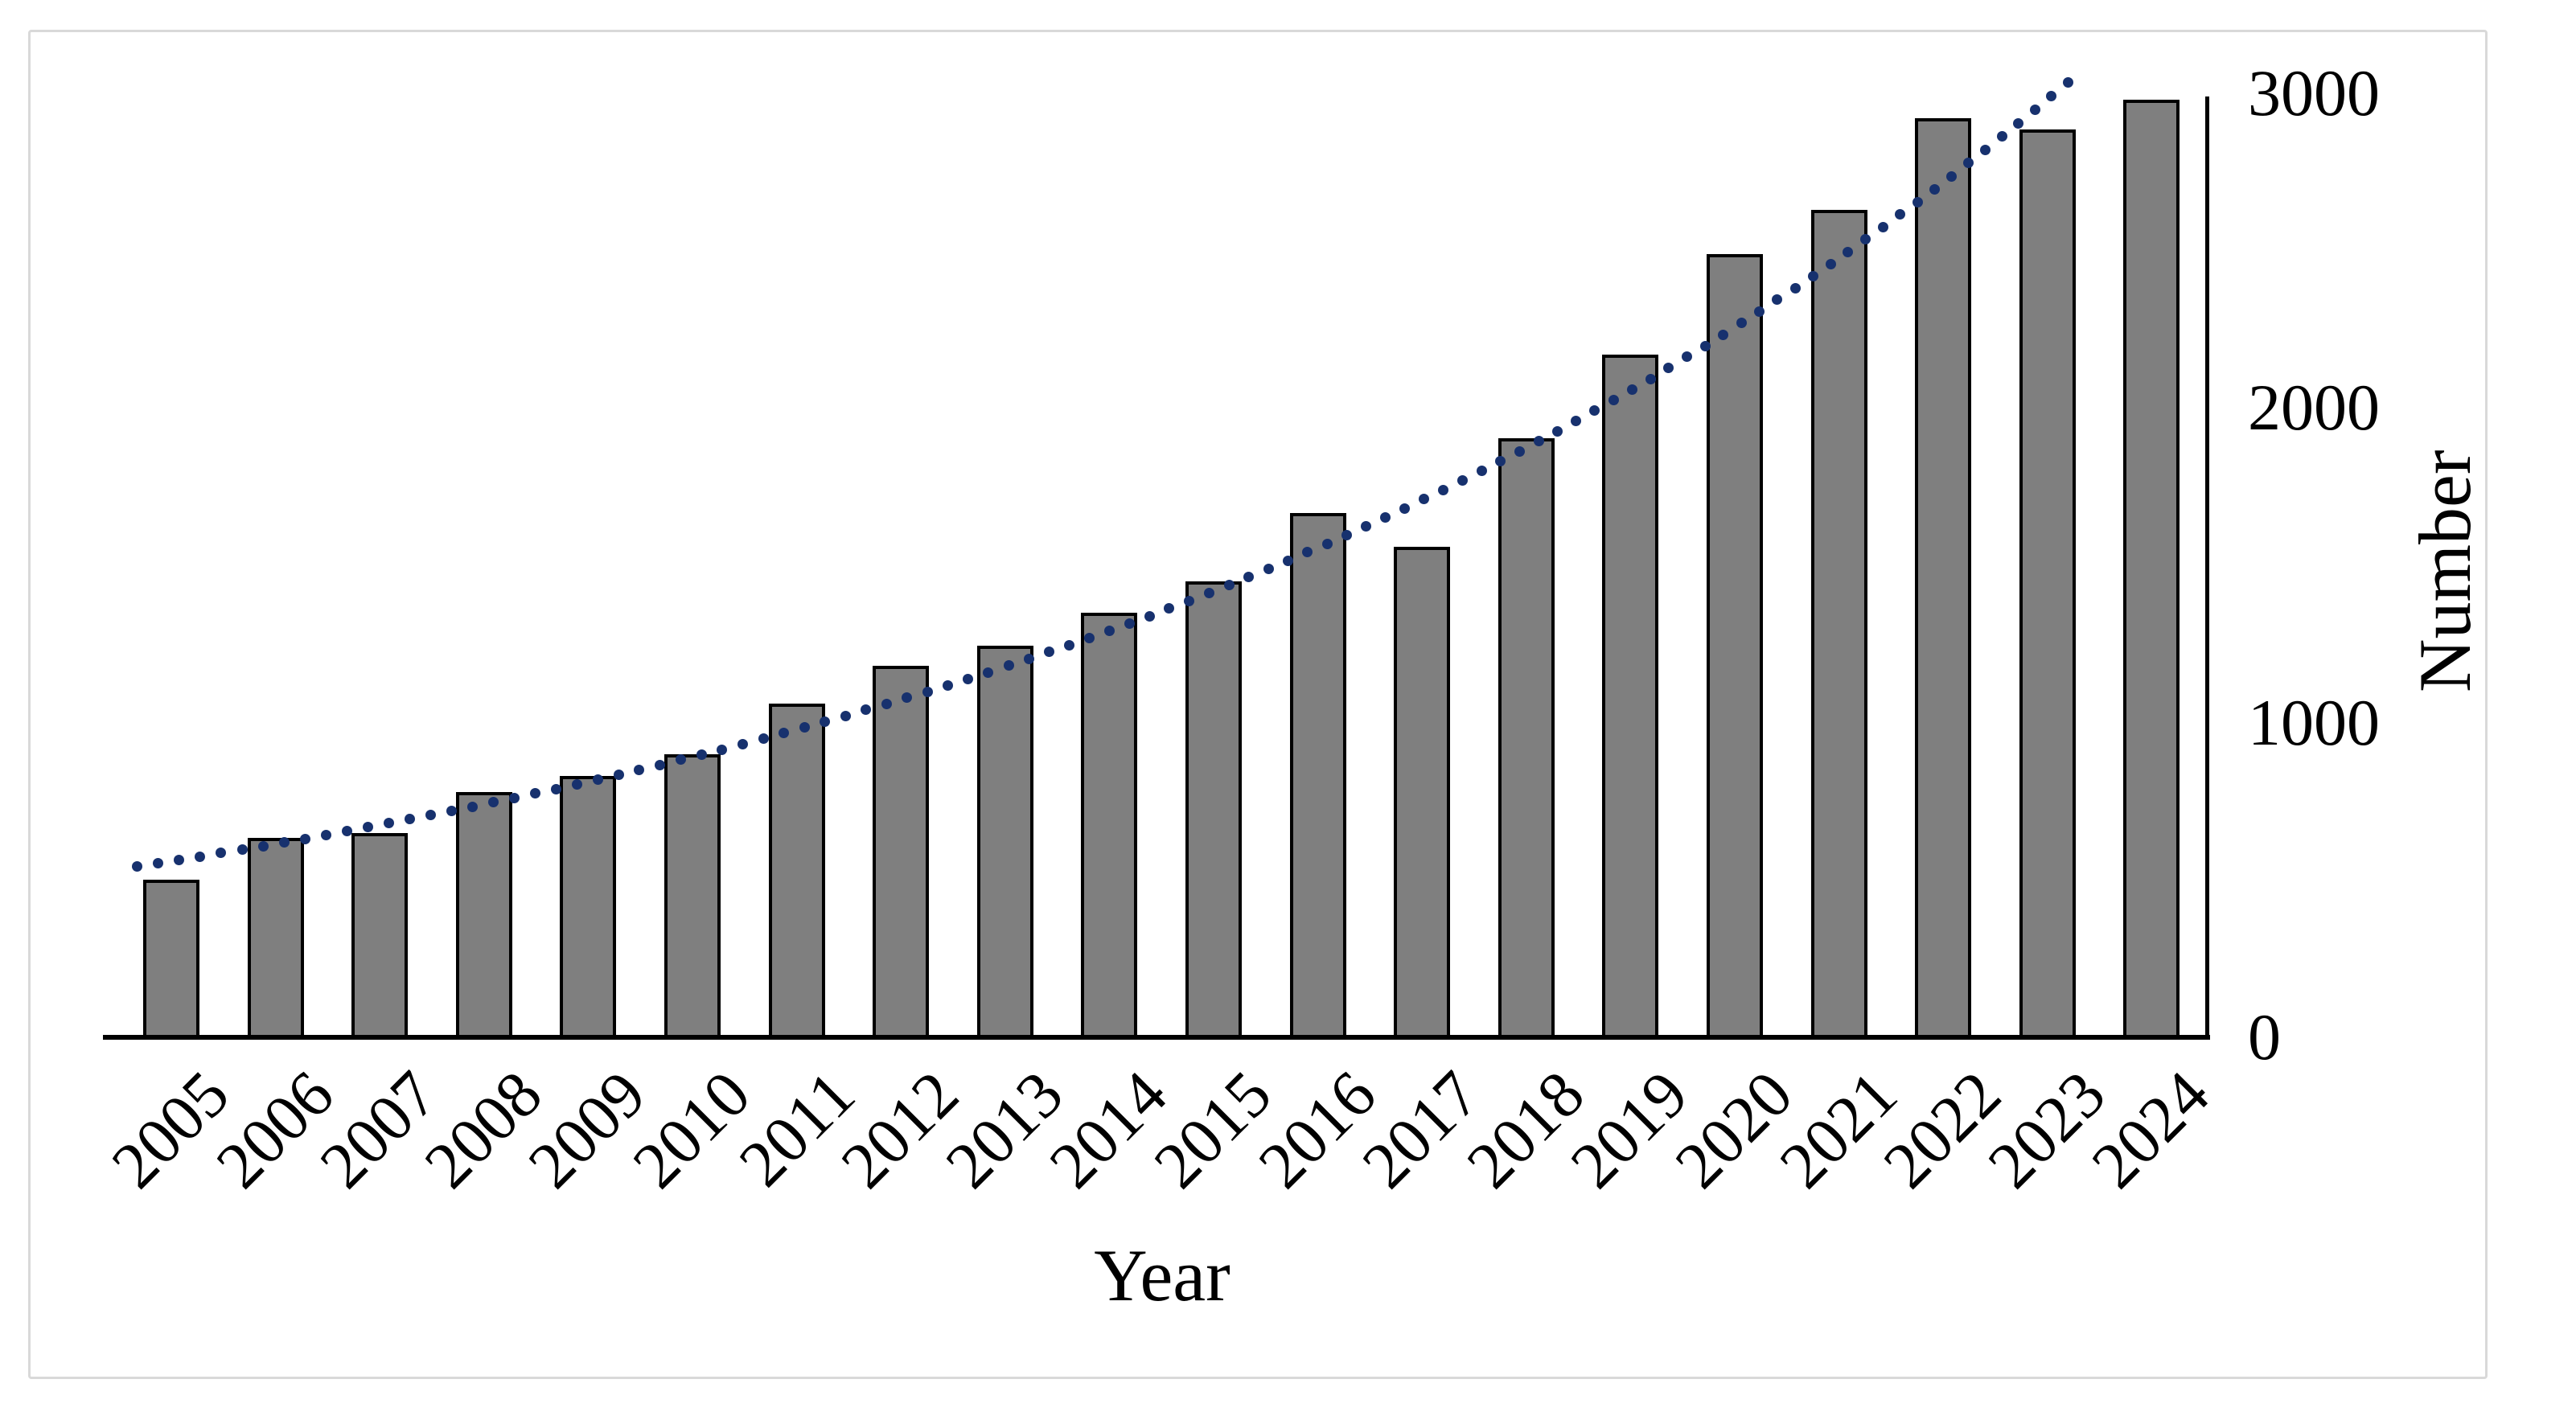  Describe the element at coordinates (2207, 568) in the screenshot. I see `y-axis-spine` at that location.